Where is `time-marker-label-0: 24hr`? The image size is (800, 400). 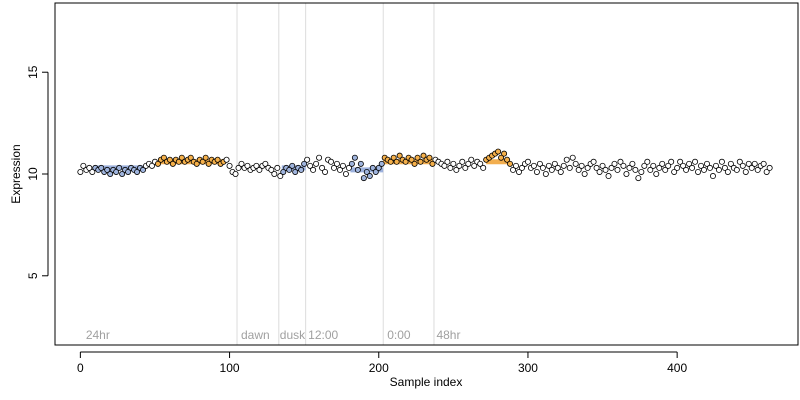
time-marker-label-0: 24hr is located at coordinates (98, 335).